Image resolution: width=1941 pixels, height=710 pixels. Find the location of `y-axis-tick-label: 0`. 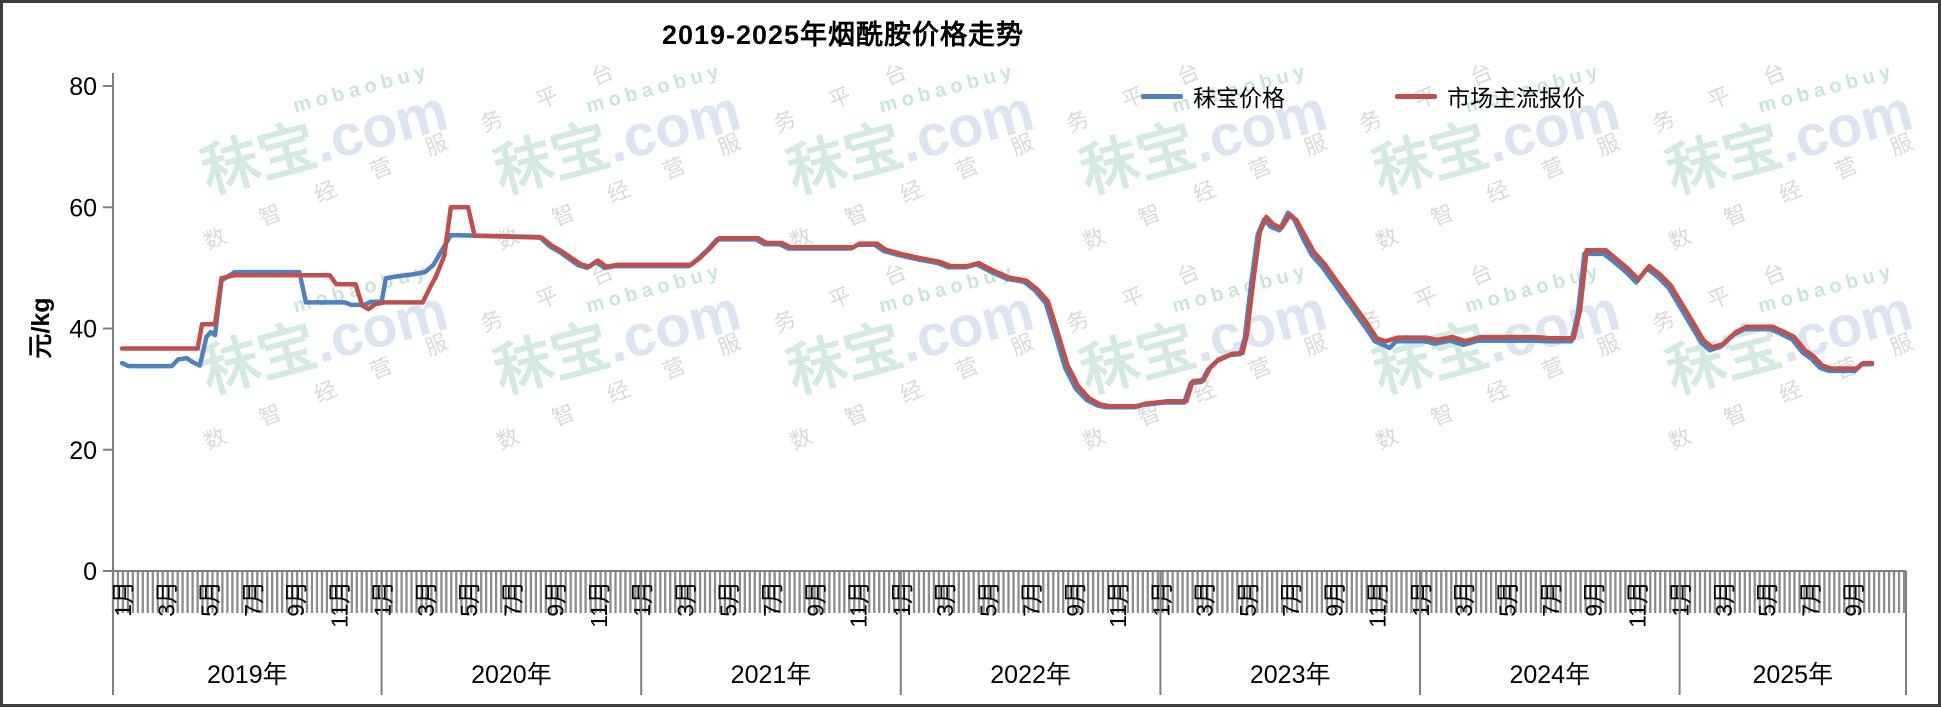

y-axis-tick-label: 0 is located at coordinates (90, 572).